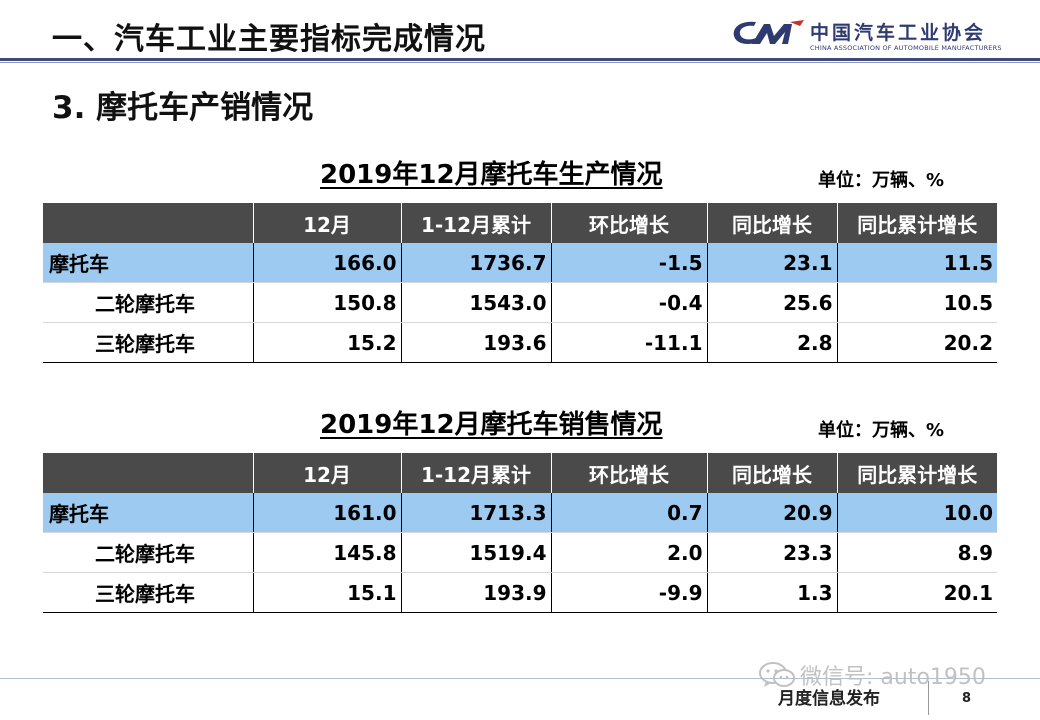 This screenshot has width=1040, height=720. I want to click on footer-label: 月度信息发布, so click(829, 699).